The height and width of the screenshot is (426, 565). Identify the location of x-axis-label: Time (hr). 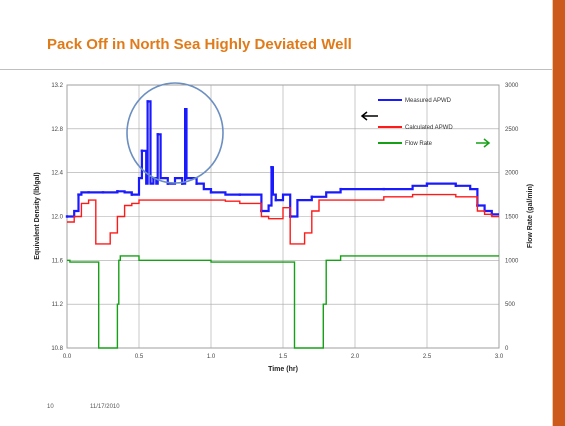
(283, 369).